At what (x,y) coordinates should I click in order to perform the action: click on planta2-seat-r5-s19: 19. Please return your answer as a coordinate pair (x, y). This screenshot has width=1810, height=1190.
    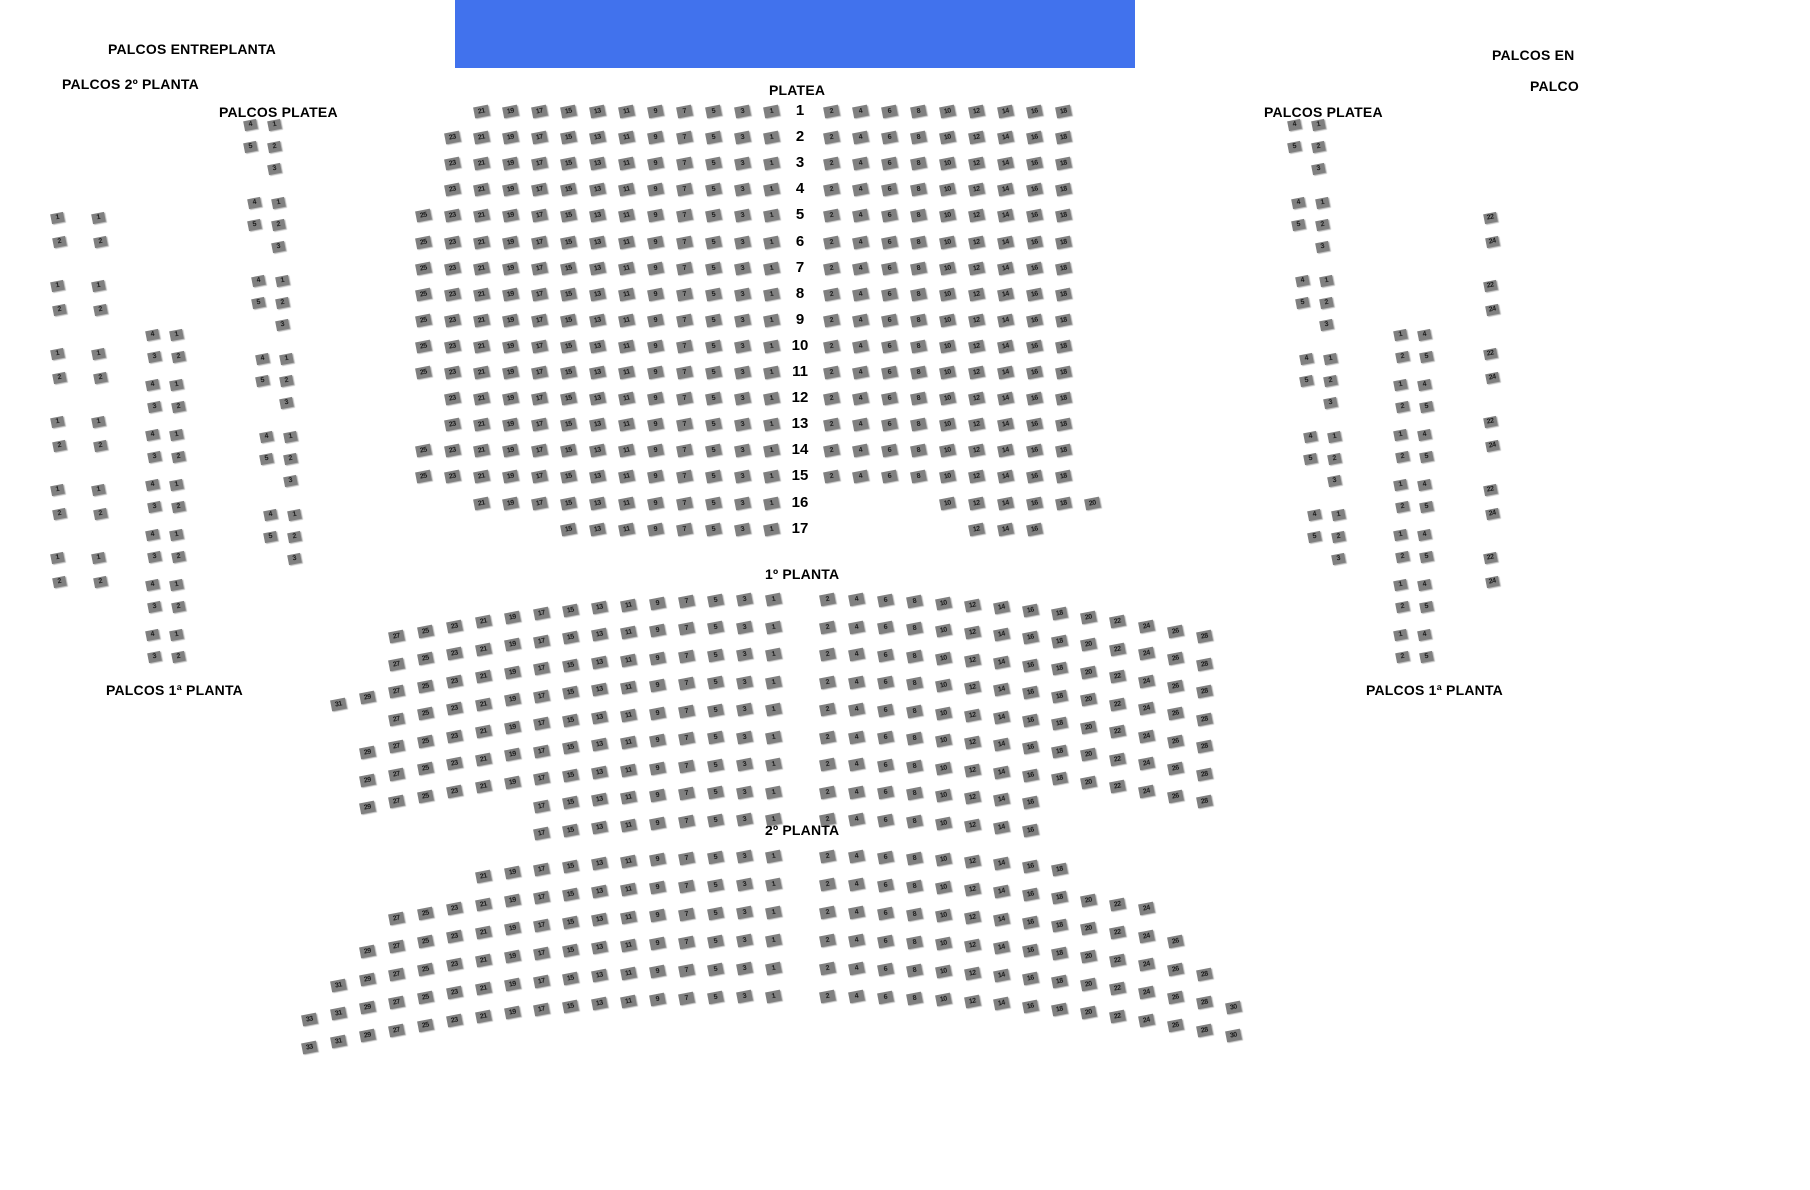
    Looking at the image, I should click on (512, 984).